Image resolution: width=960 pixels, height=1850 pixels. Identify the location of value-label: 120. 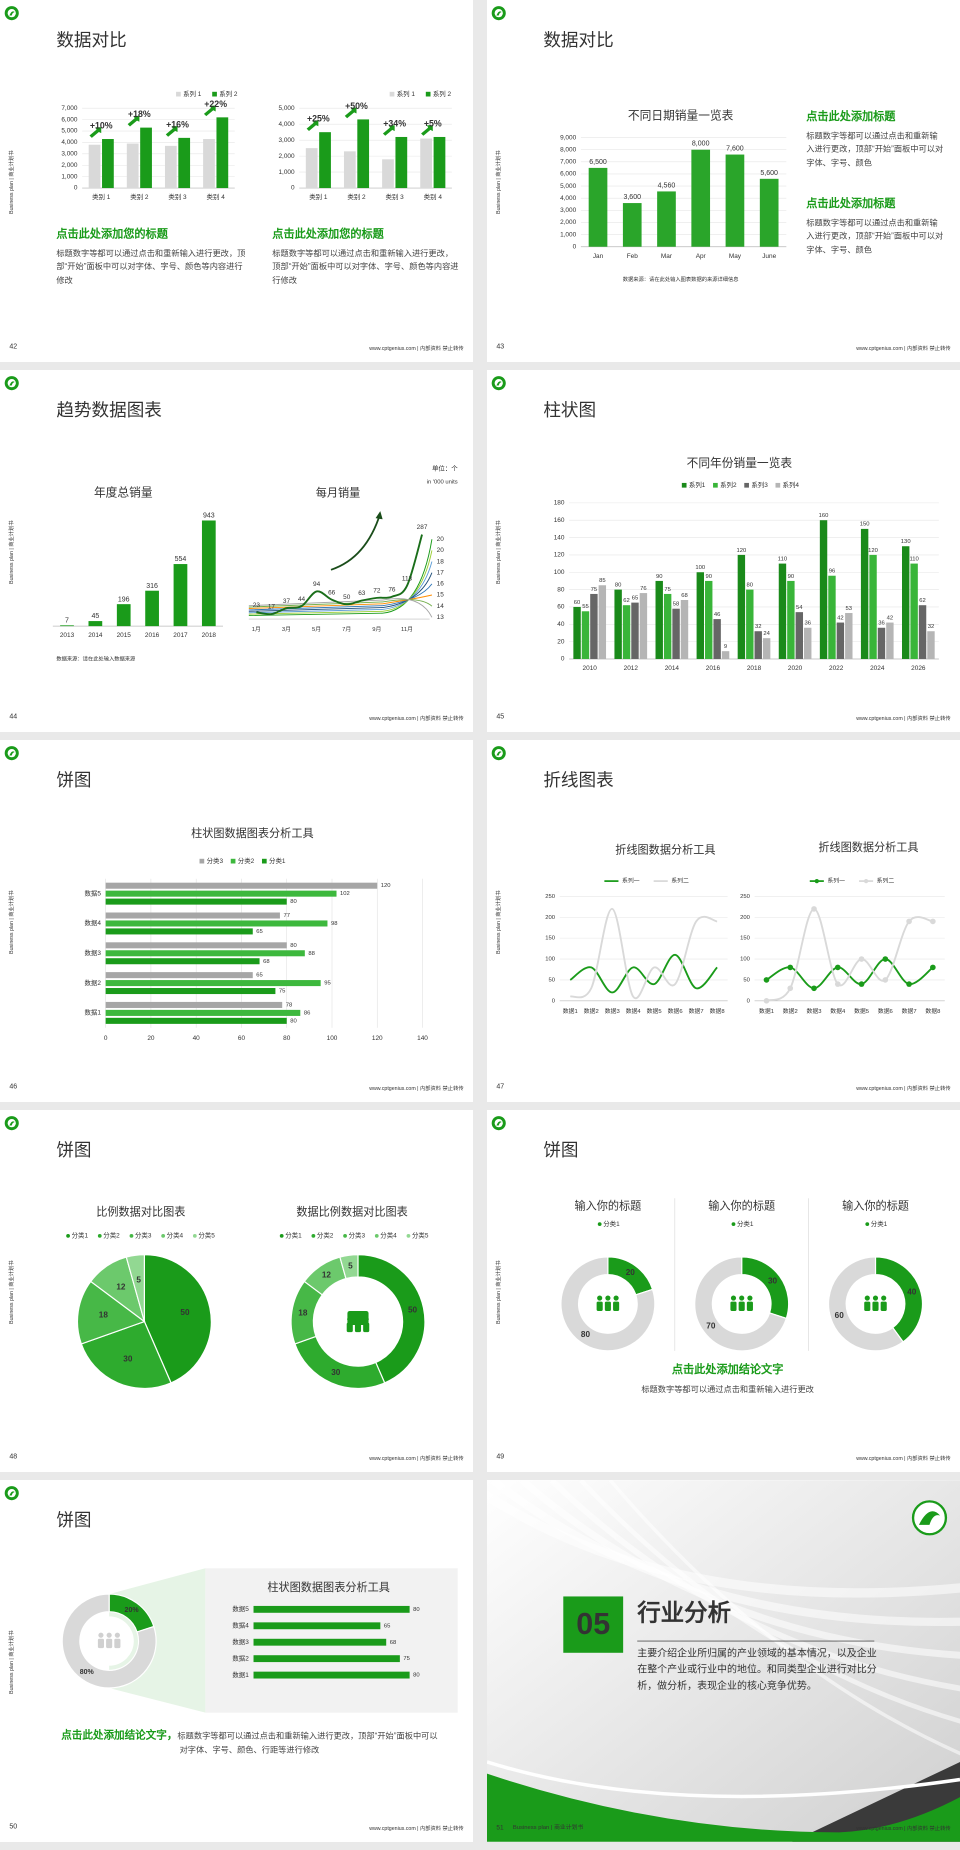
(873, 551).